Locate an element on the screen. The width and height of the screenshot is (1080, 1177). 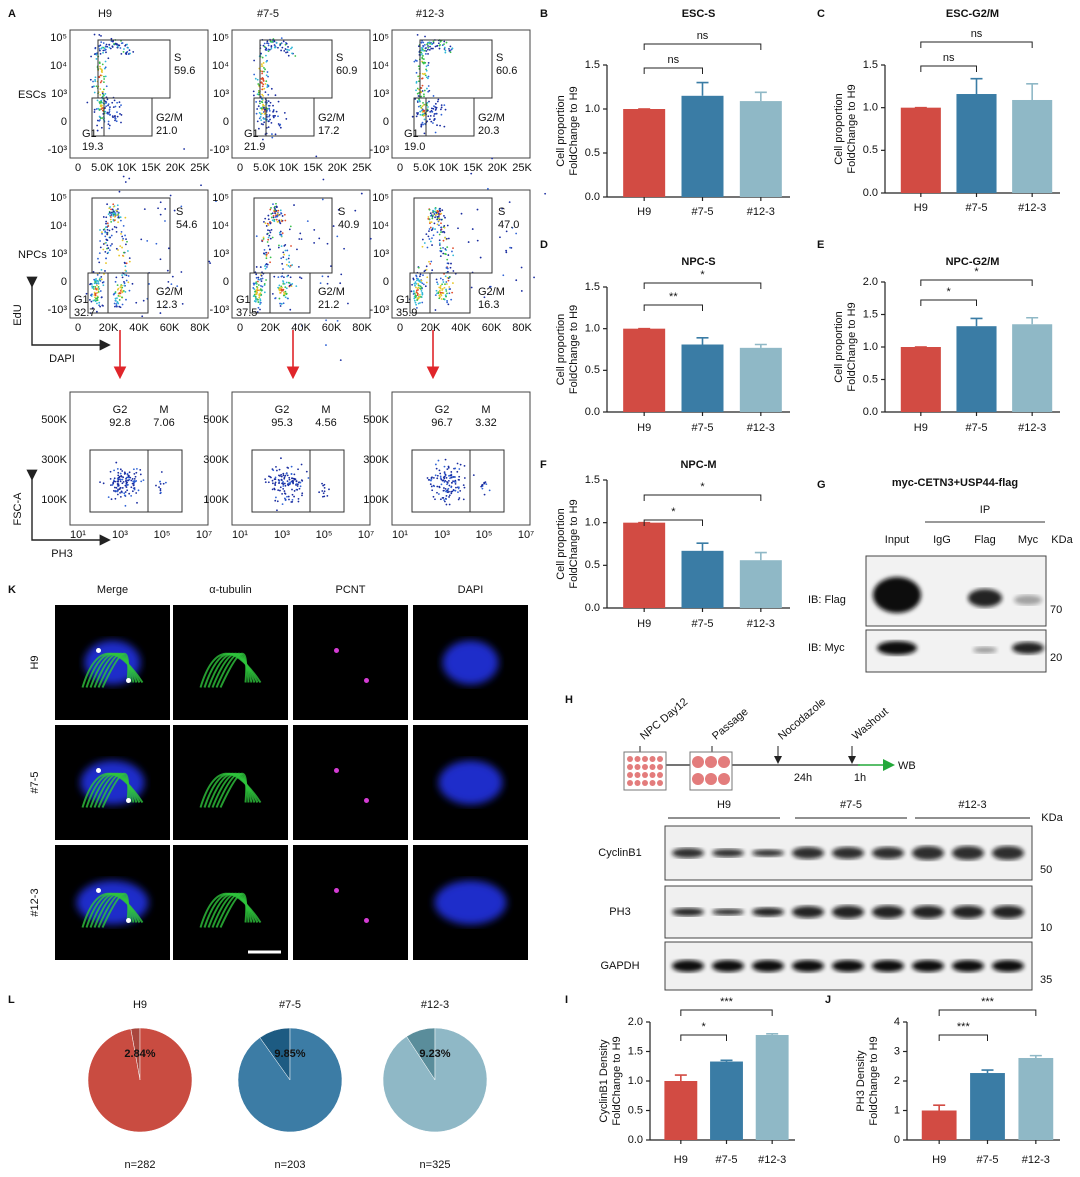
significance-label: ns is located at coordinates (949, 58).